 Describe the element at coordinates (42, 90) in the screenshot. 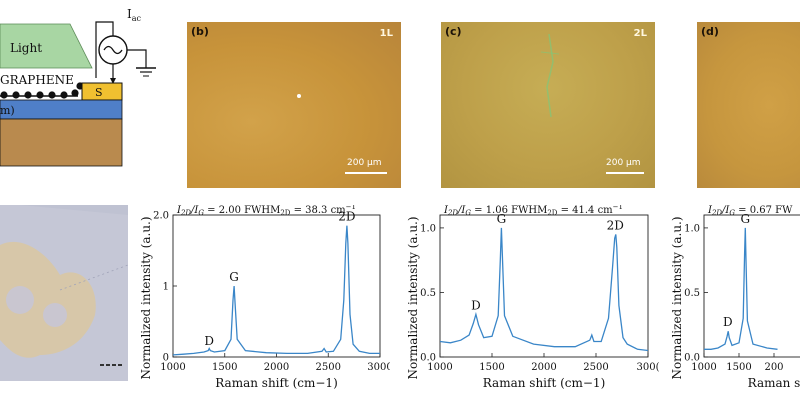

I see `graphene-atoms` at that location.